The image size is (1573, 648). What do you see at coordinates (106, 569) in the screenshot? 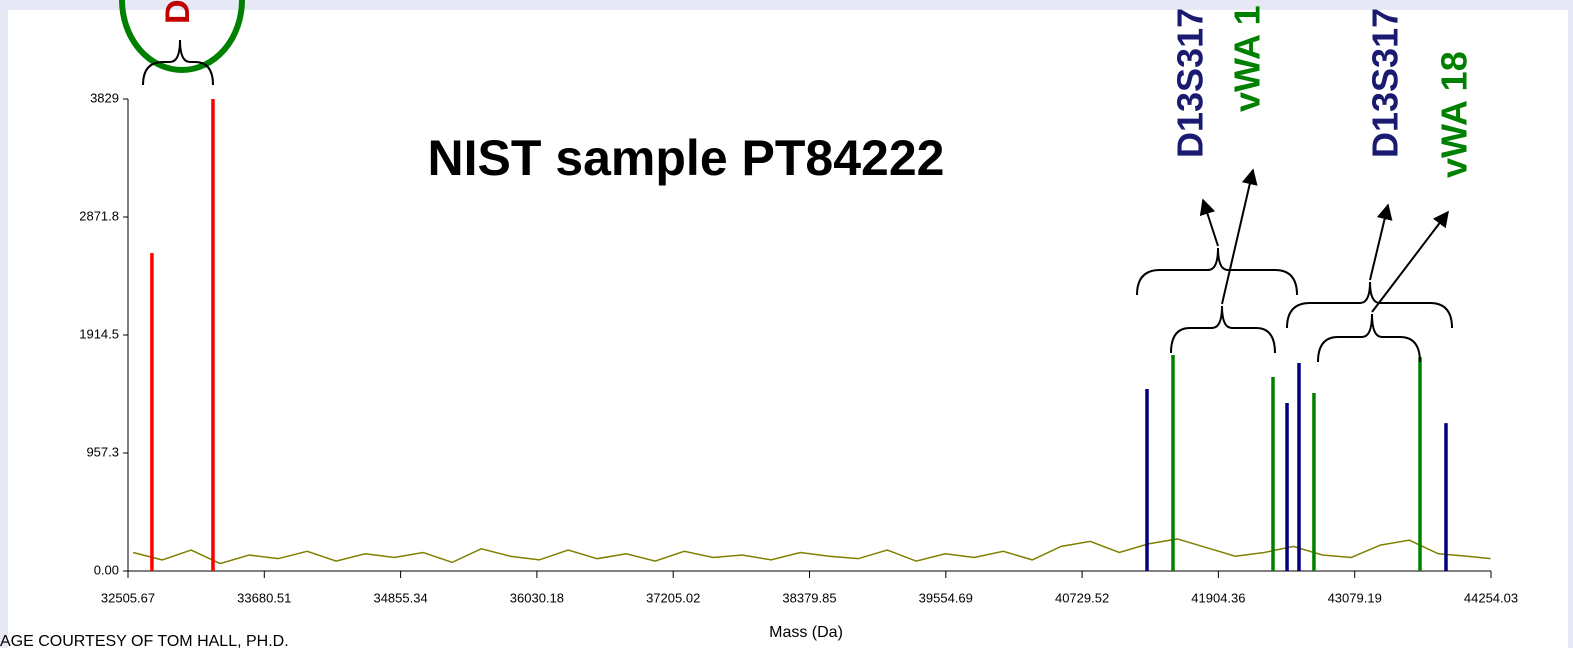
I see `y-tick-label: 0.00` at bounding box center [106, 569].